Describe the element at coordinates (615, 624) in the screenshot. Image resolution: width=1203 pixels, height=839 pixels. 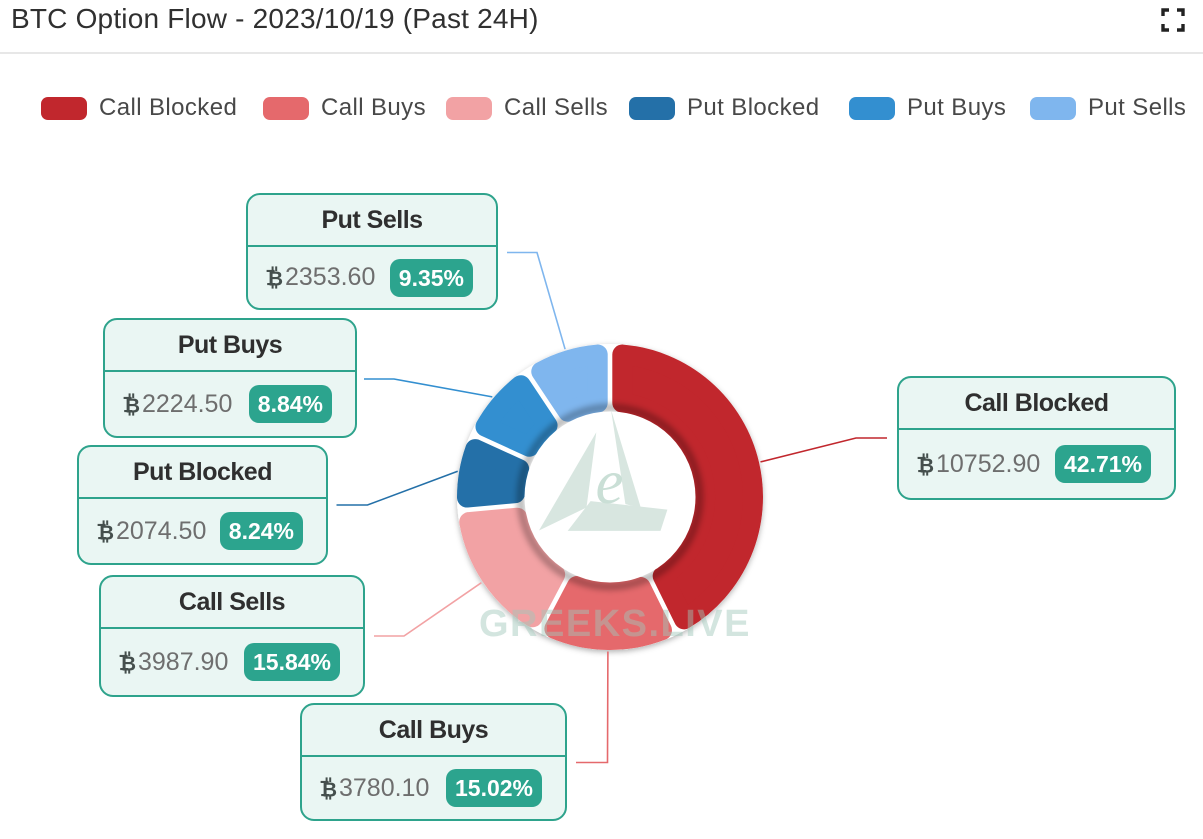
I see `svg-text: GREEKS.LIVE` at that location.